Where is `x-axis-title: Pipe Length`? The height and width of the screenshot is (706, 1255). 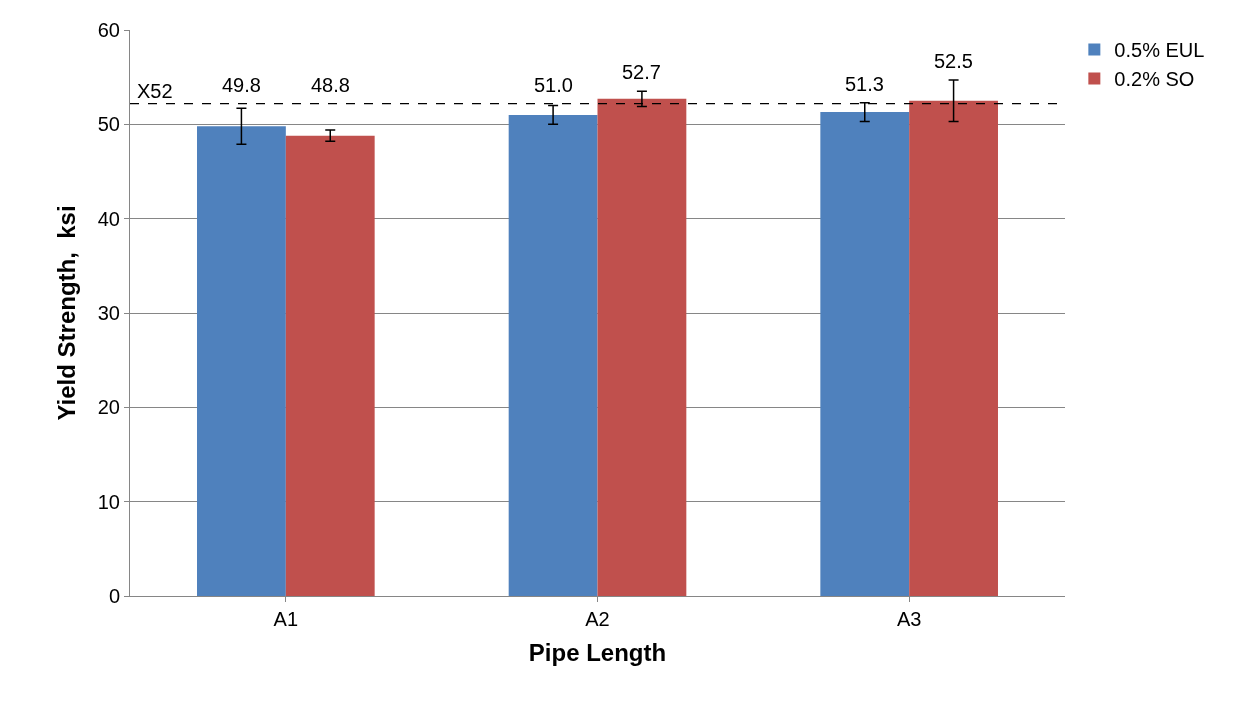 x-axis-title: Pipe Length is located at coordinates (597, 653).